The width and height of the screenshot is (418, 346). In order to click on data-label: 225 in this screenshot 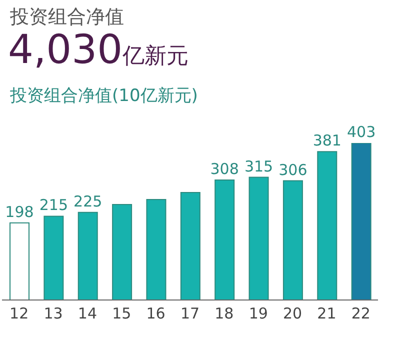, I will do `click(88, 201)`.